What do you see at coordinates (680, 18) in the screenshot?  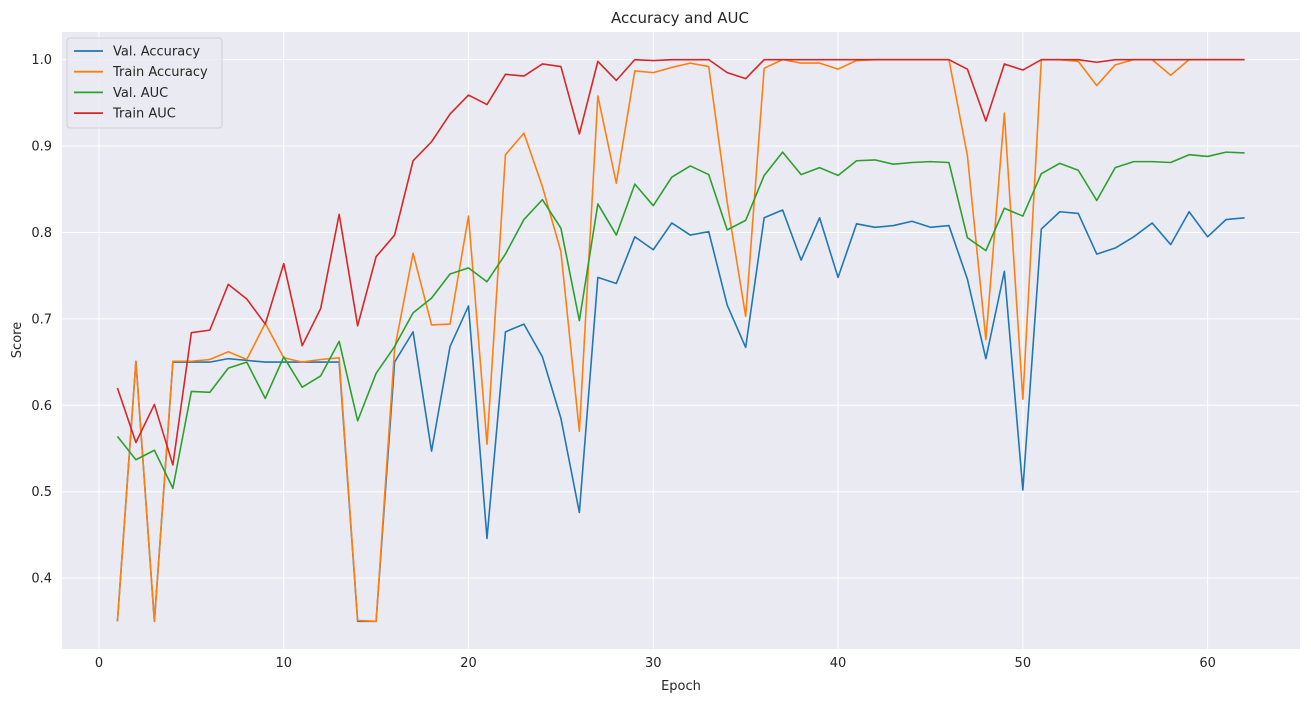 I see `chart-title: Accuracy and AUC` at bounding box center [680, 18].